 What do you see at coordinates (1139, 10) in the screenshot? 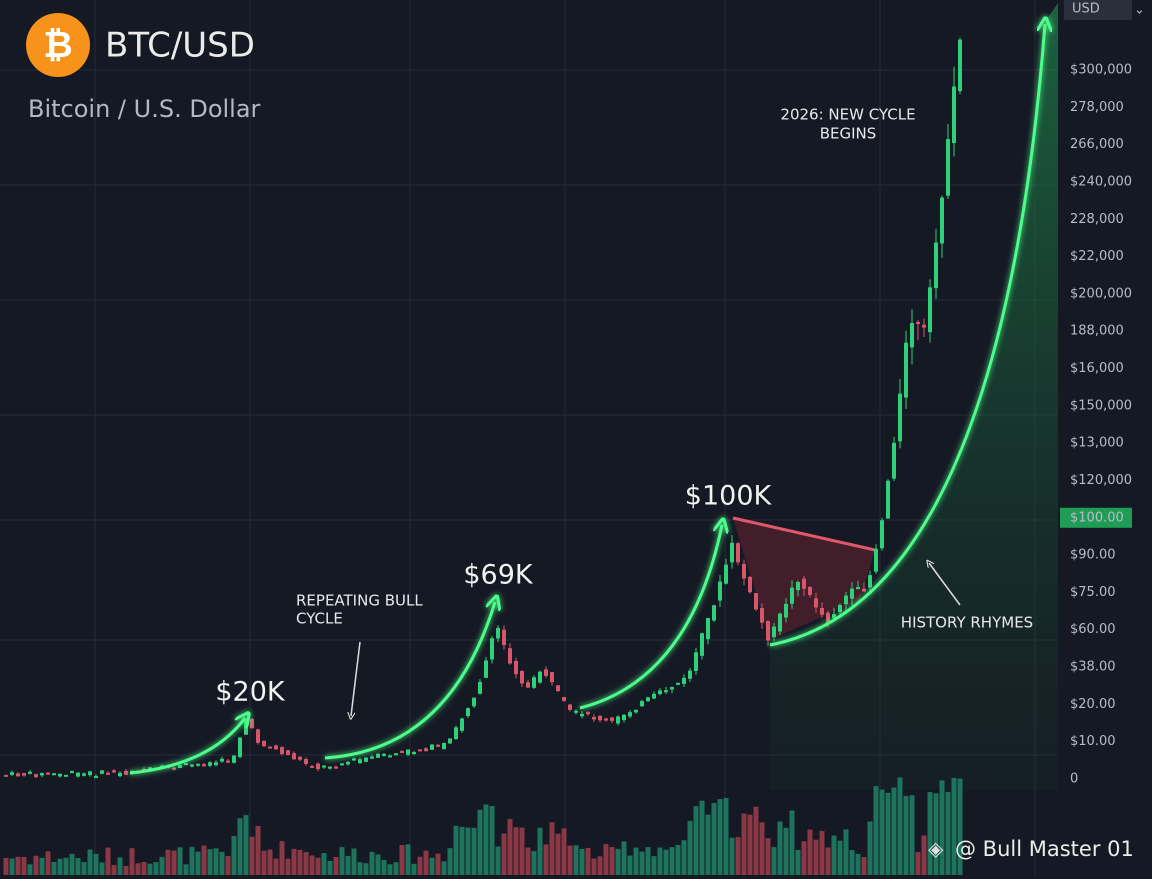
I see `menu: ⌄` at bounding box center [1139, 10].